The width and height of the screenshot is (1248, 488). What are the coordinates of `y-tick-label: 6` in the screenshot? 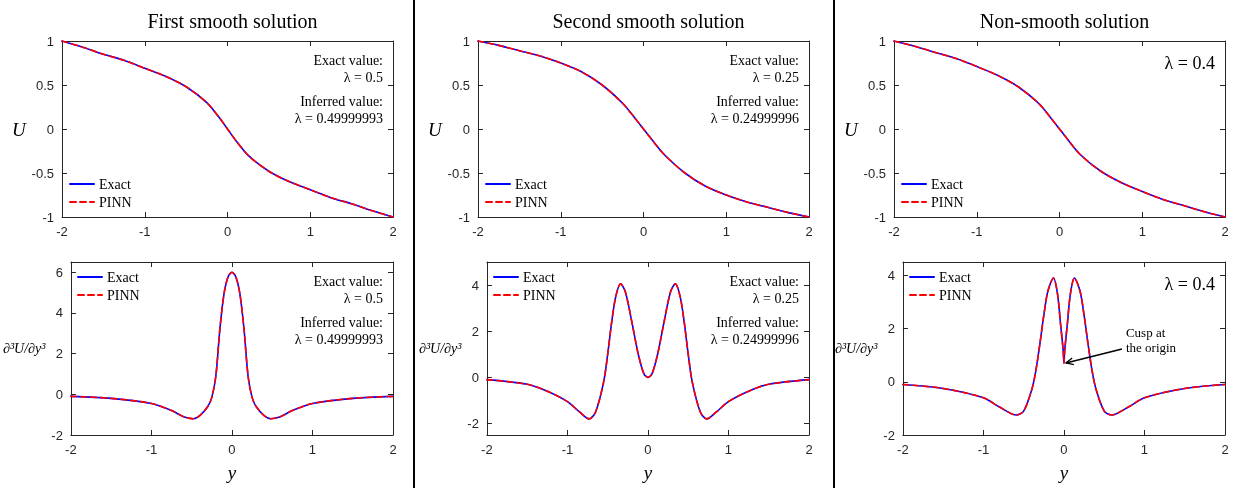 It's located at (59, 272).